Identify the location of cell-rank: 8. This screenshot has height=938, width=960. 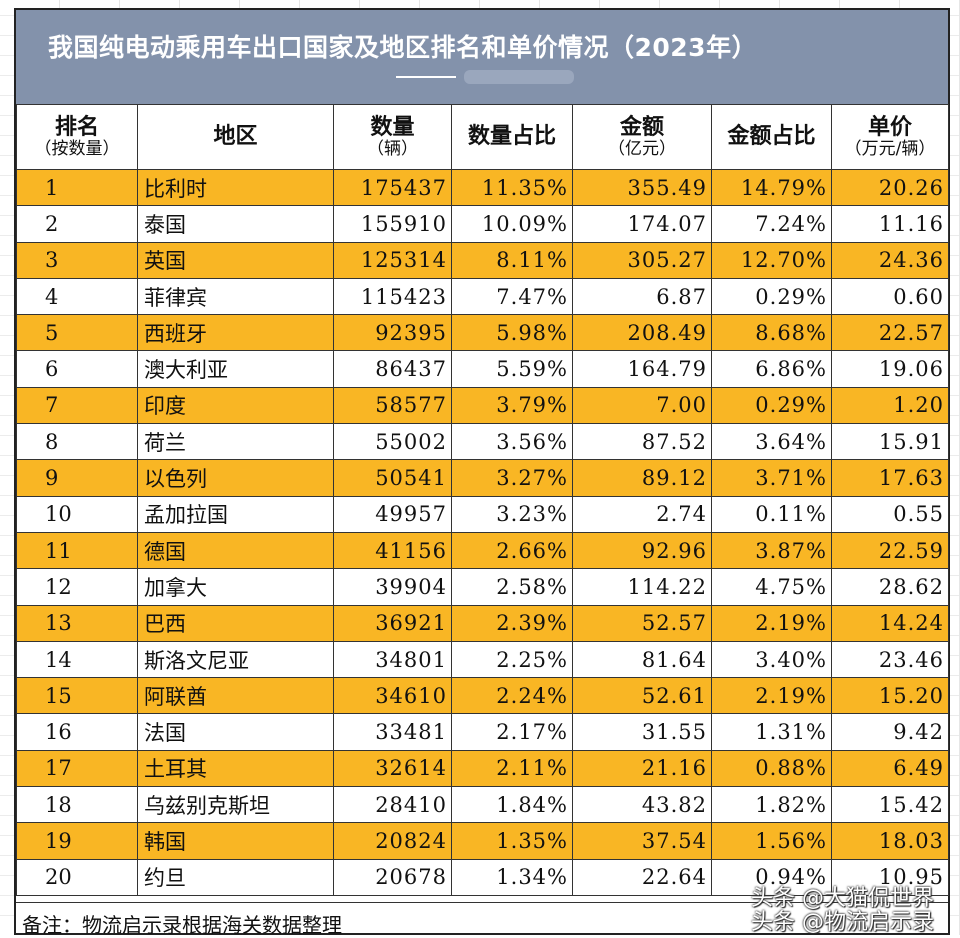
(77, 442).